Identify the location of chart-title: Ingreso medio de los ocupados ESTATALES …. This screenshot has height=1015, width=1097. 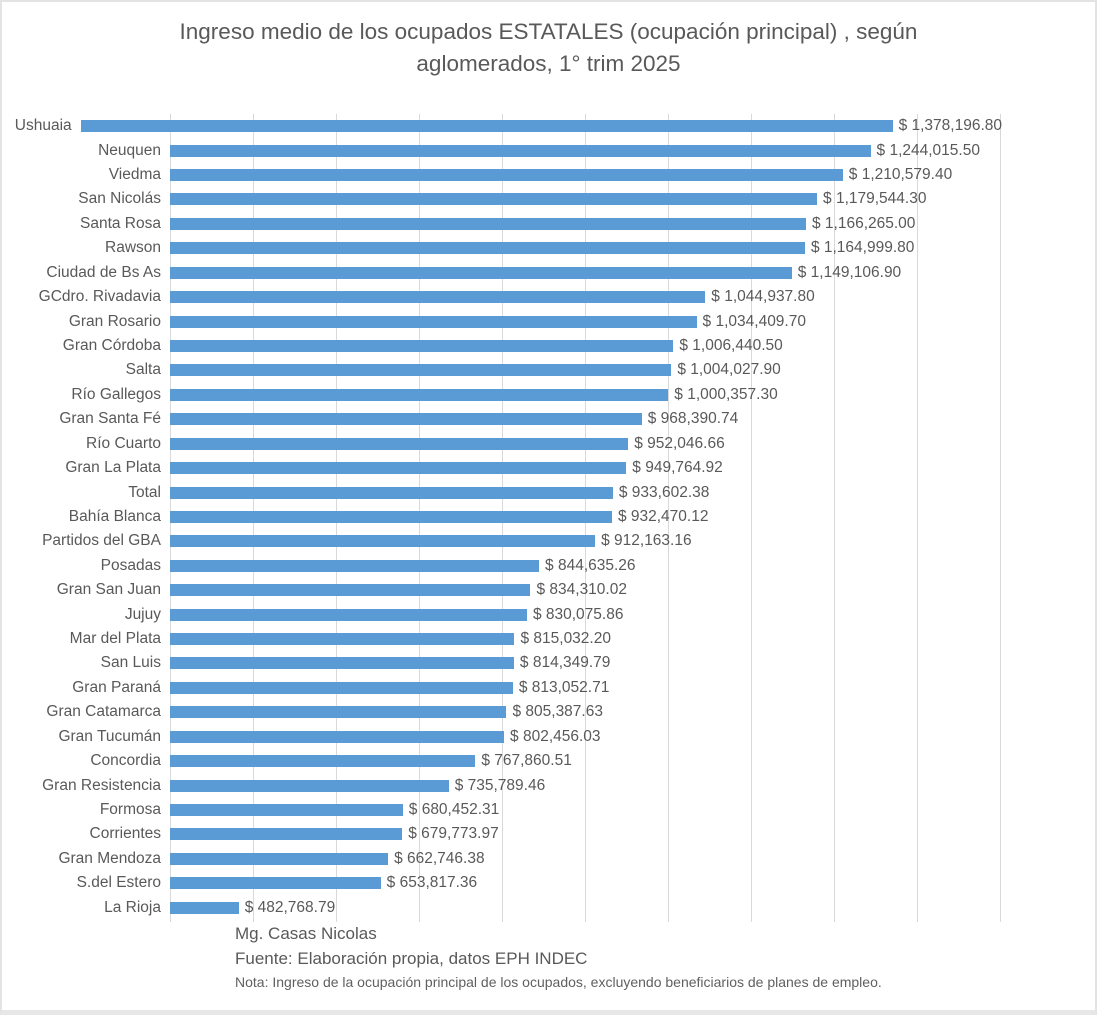
(548, 48).